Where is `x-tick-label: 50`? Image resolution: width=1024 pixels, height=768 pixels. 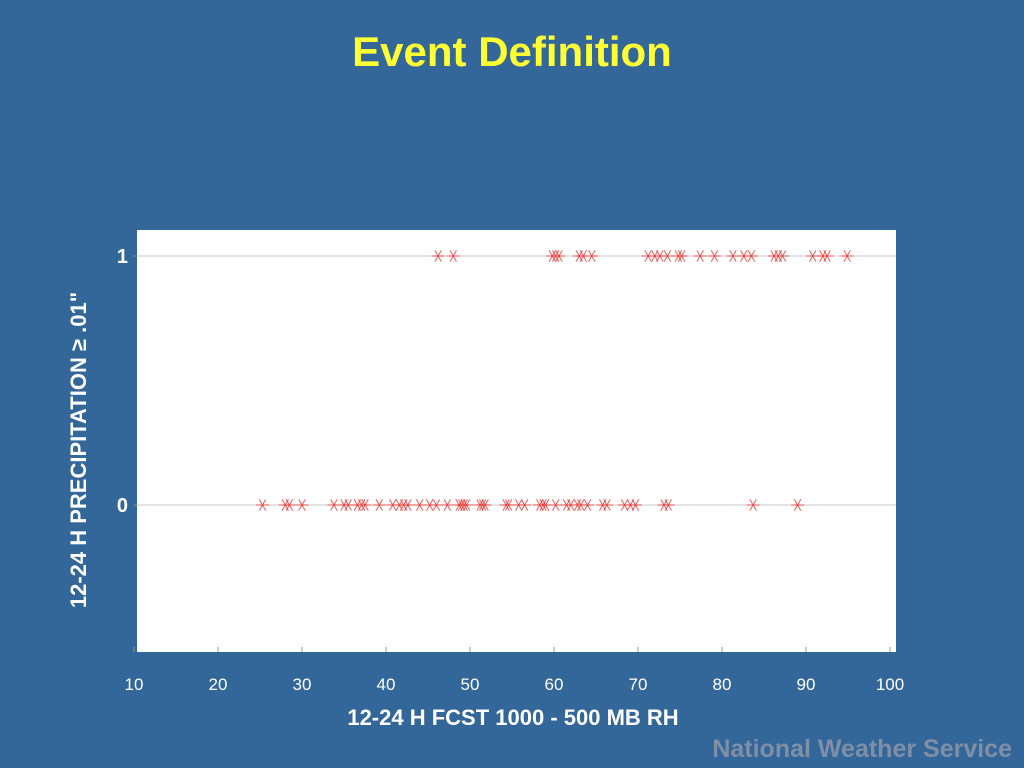 x-tick-label: 50 is located at coordinates (470, 684).